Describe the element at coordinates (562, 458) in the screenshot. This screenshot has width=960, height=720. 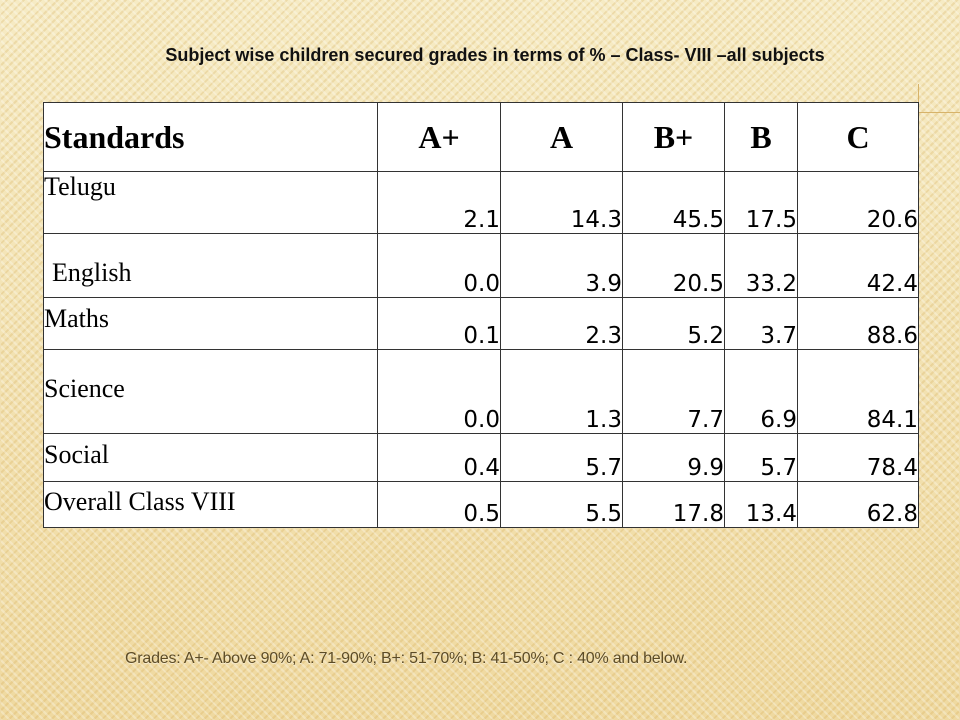
I see `cell-a: 5.7` at that location.